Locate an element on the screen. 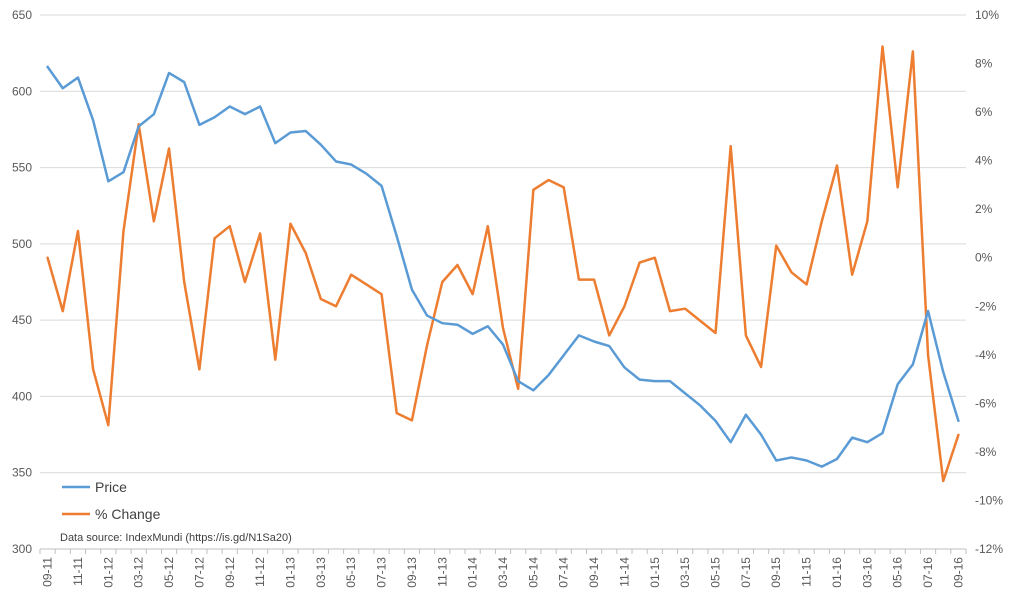  y-tick-label: 400 is located at coordinates (22, 396).